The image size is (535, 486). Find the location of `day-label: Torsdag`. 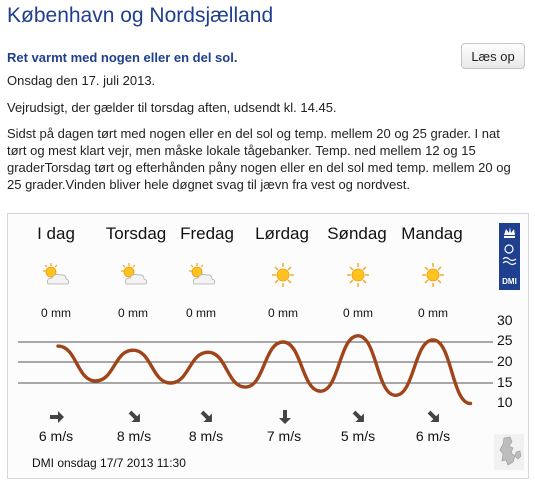

day-label: Torsdag is located at coordinates (136, 233).